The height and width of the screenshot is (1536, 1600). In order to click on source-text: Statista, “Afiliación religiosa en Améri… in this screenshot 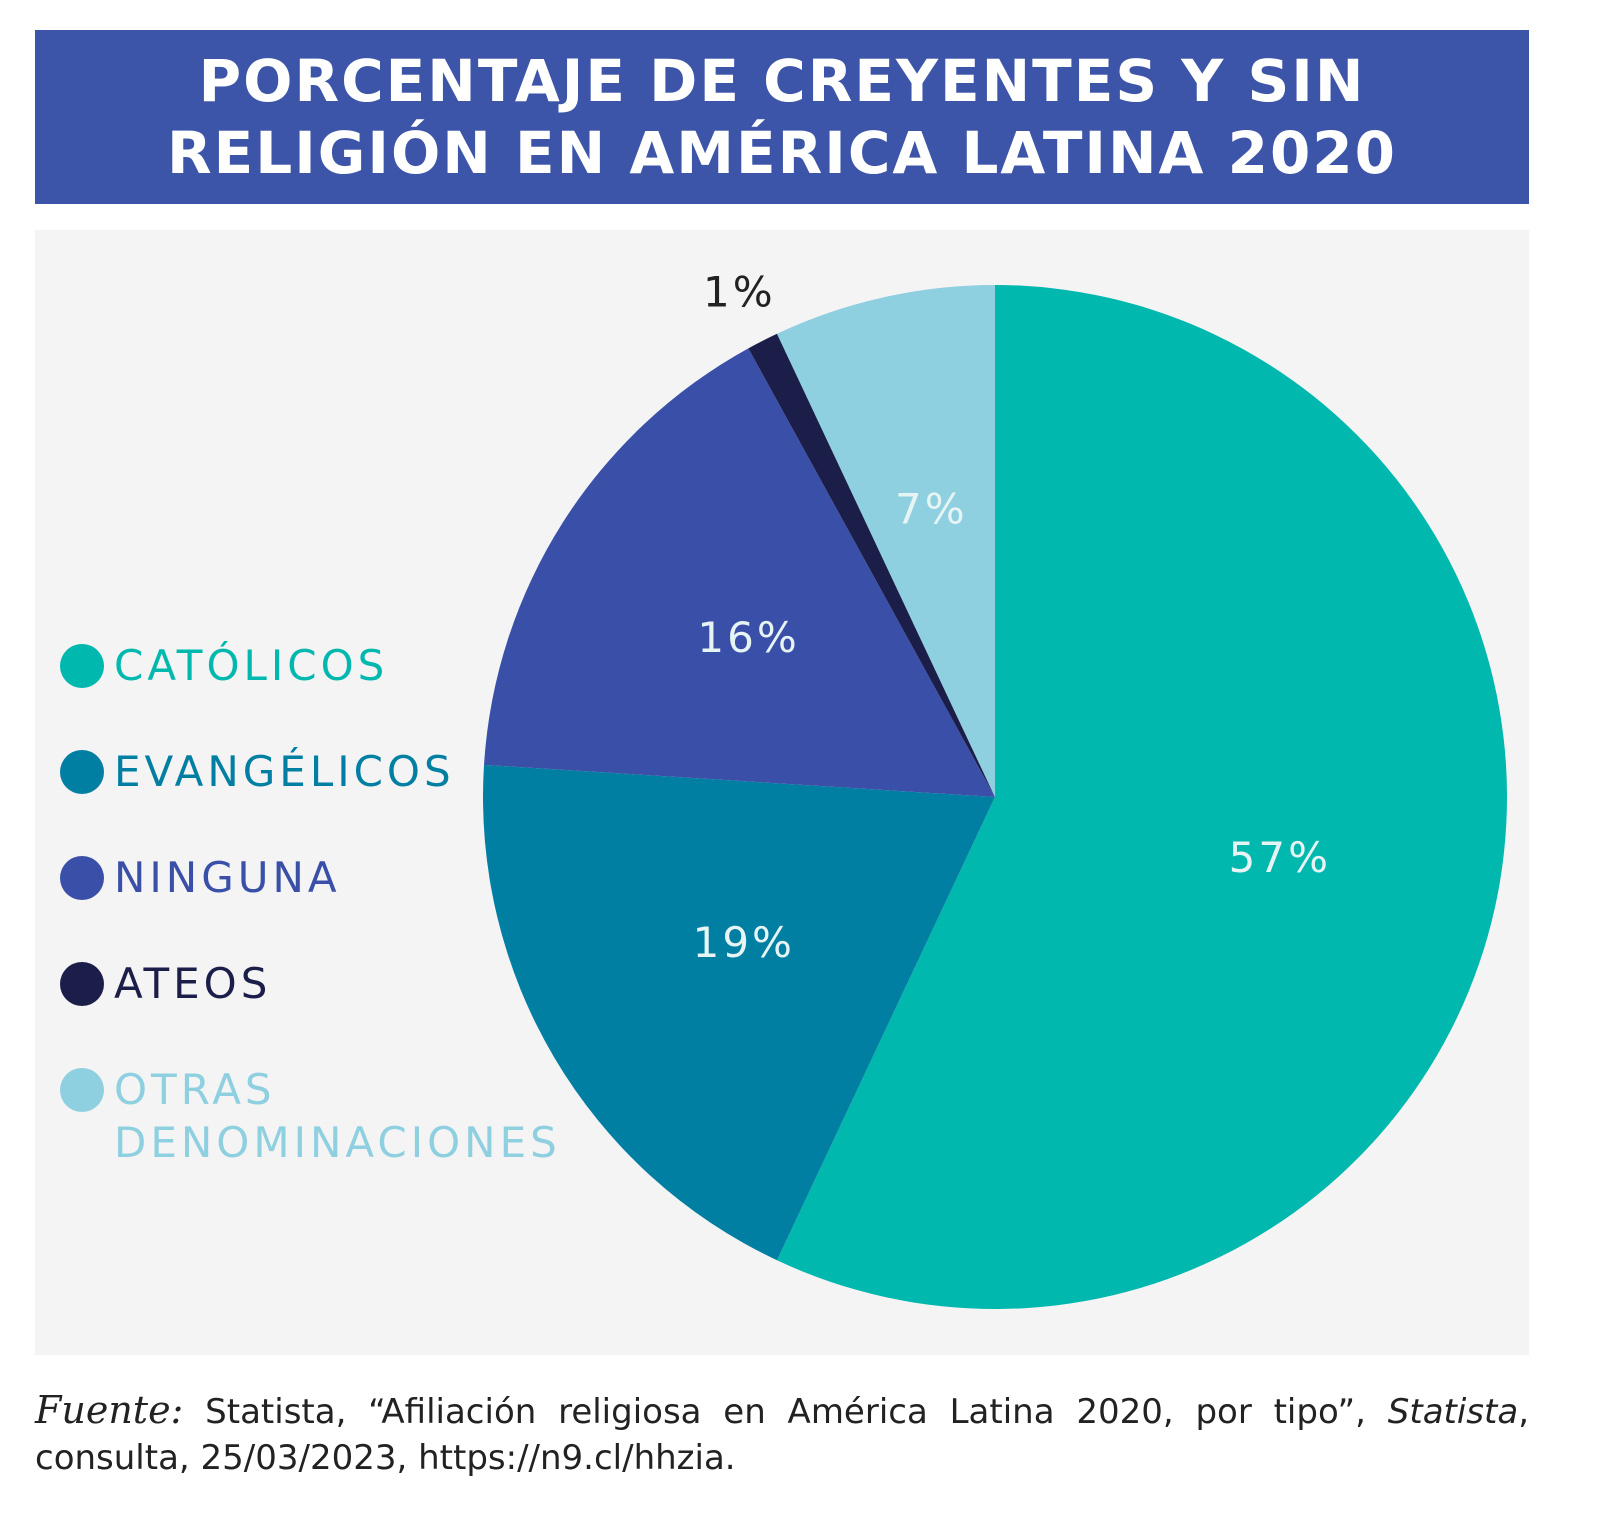, I will do `click(785, 1412)`.